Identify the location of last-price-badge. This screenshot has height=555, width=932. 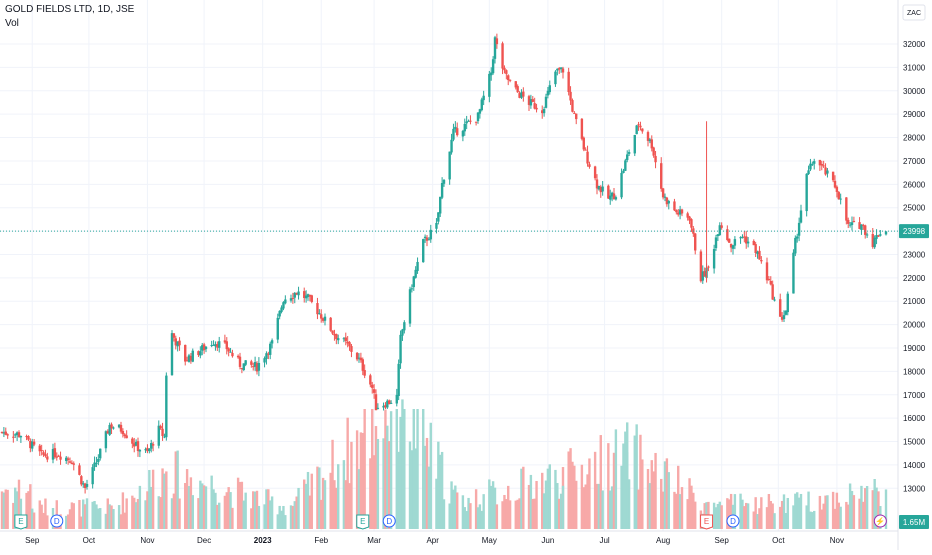
(914, 231).